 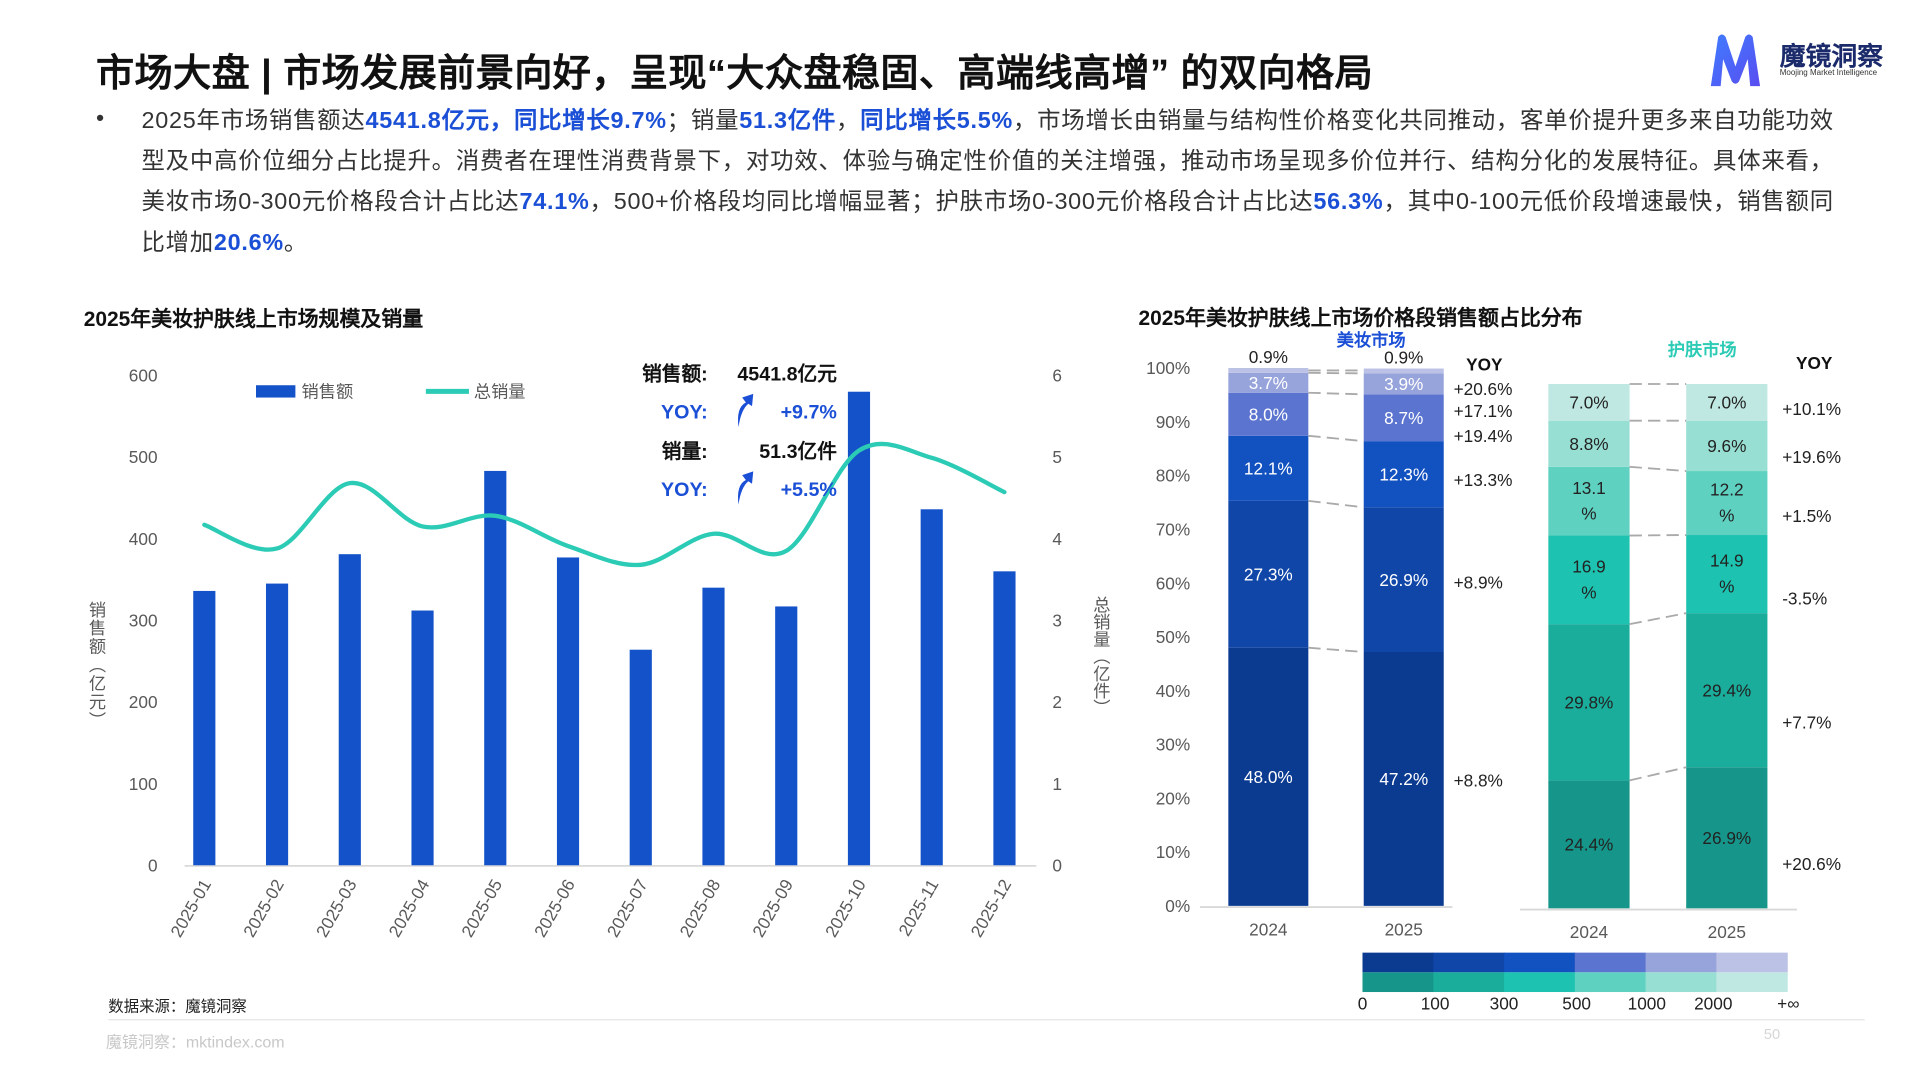 What do you see at coordinates (1478, 780) in the screenshot?
I see `yoy-value: +8.8%` at bounding box center [1478, 780].